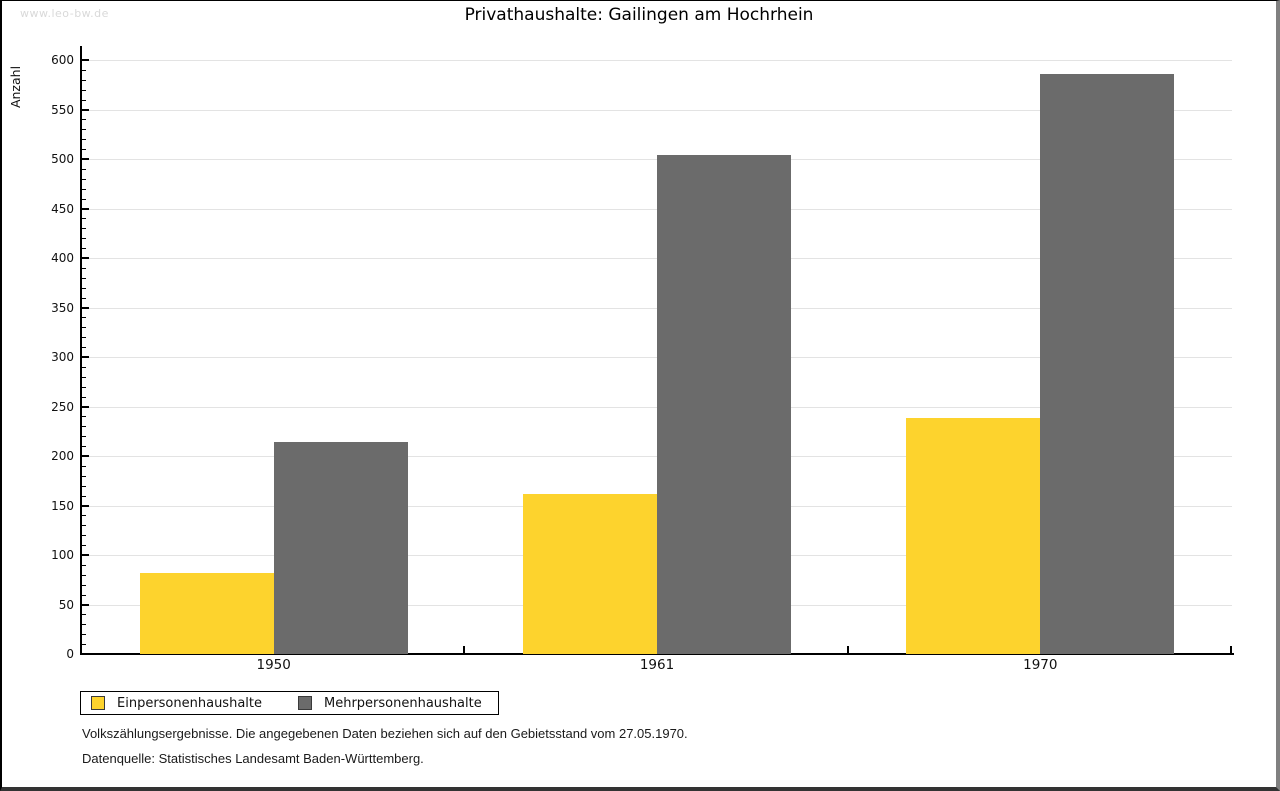 This screenshot has width=1280, height=791. What do you see at coordinates (62, 159) in the screenshot?
I see `y-tick-label: 500` at bounding box center [62, 159].